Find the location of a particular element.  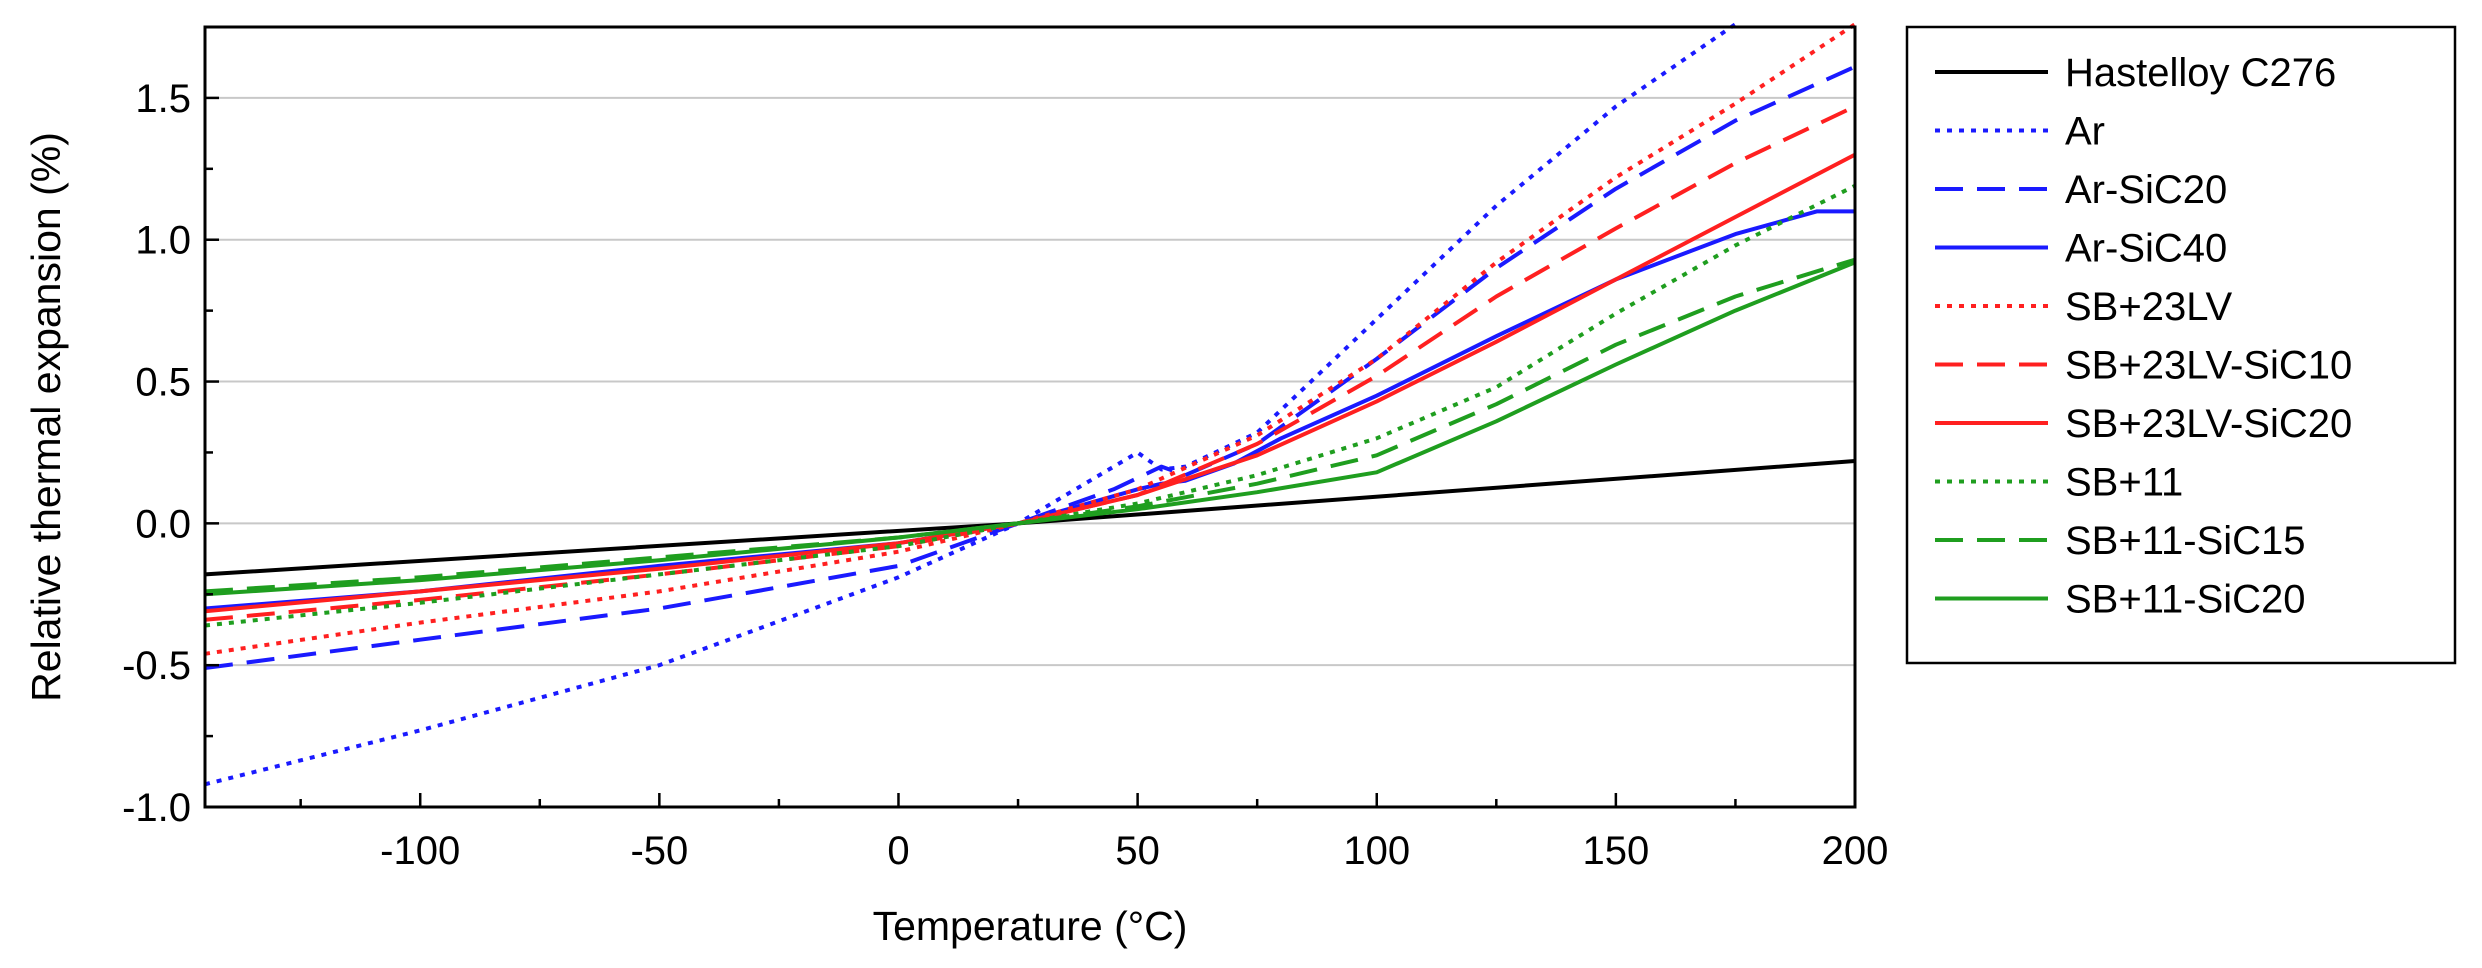

y-tick-label: 0.5 is located at coordinates (163, 383).